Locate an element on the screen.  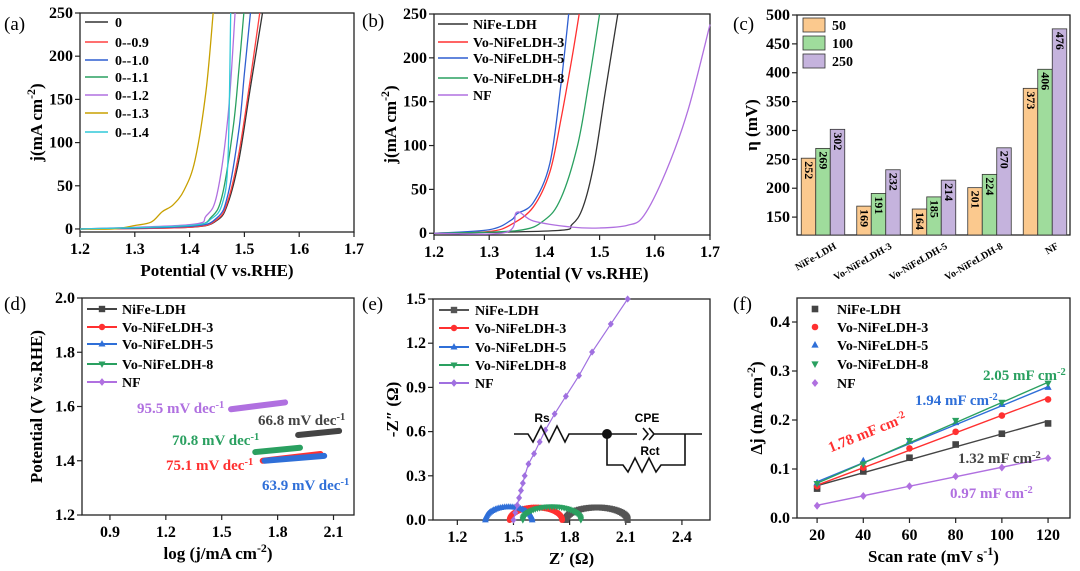
legend-label: 0--1.1 is located at coordinates (132, 78).